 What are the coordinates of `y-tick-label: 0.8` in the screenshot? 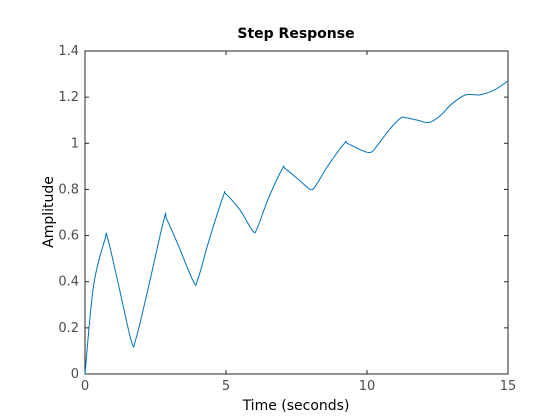 It's located at (68, 189).